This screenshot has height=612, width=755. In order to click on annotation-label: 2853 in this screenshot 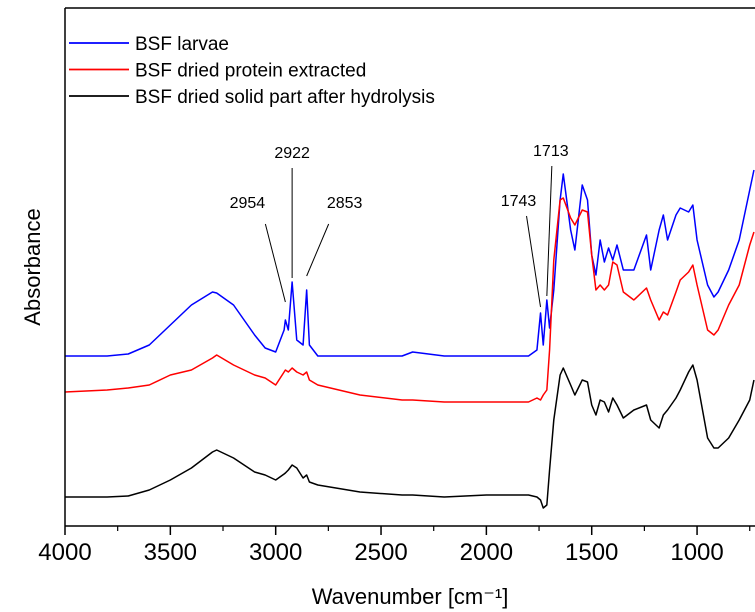, I will do `click(345, 203)`.